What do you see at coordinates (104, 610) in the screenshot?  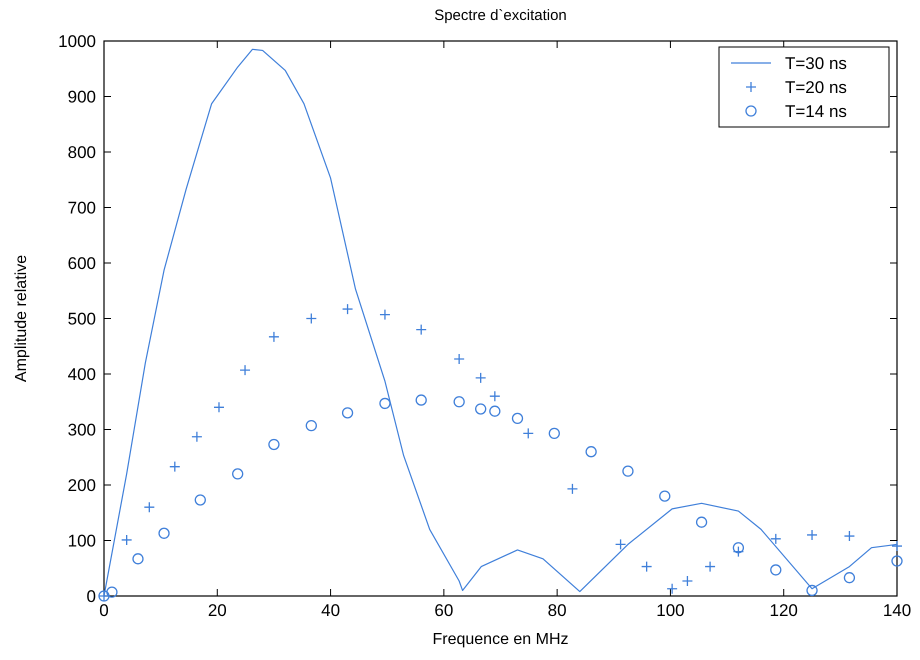 I see `x-tick-label: 0` at bounding box center [104, 610].